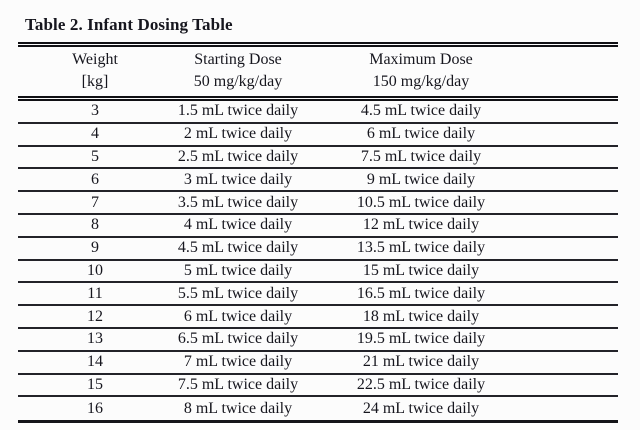 The image size is (640, 430). I want to click on table-row: 4 2 mL twice daily 6 mL twice daily, so click(318, 135).